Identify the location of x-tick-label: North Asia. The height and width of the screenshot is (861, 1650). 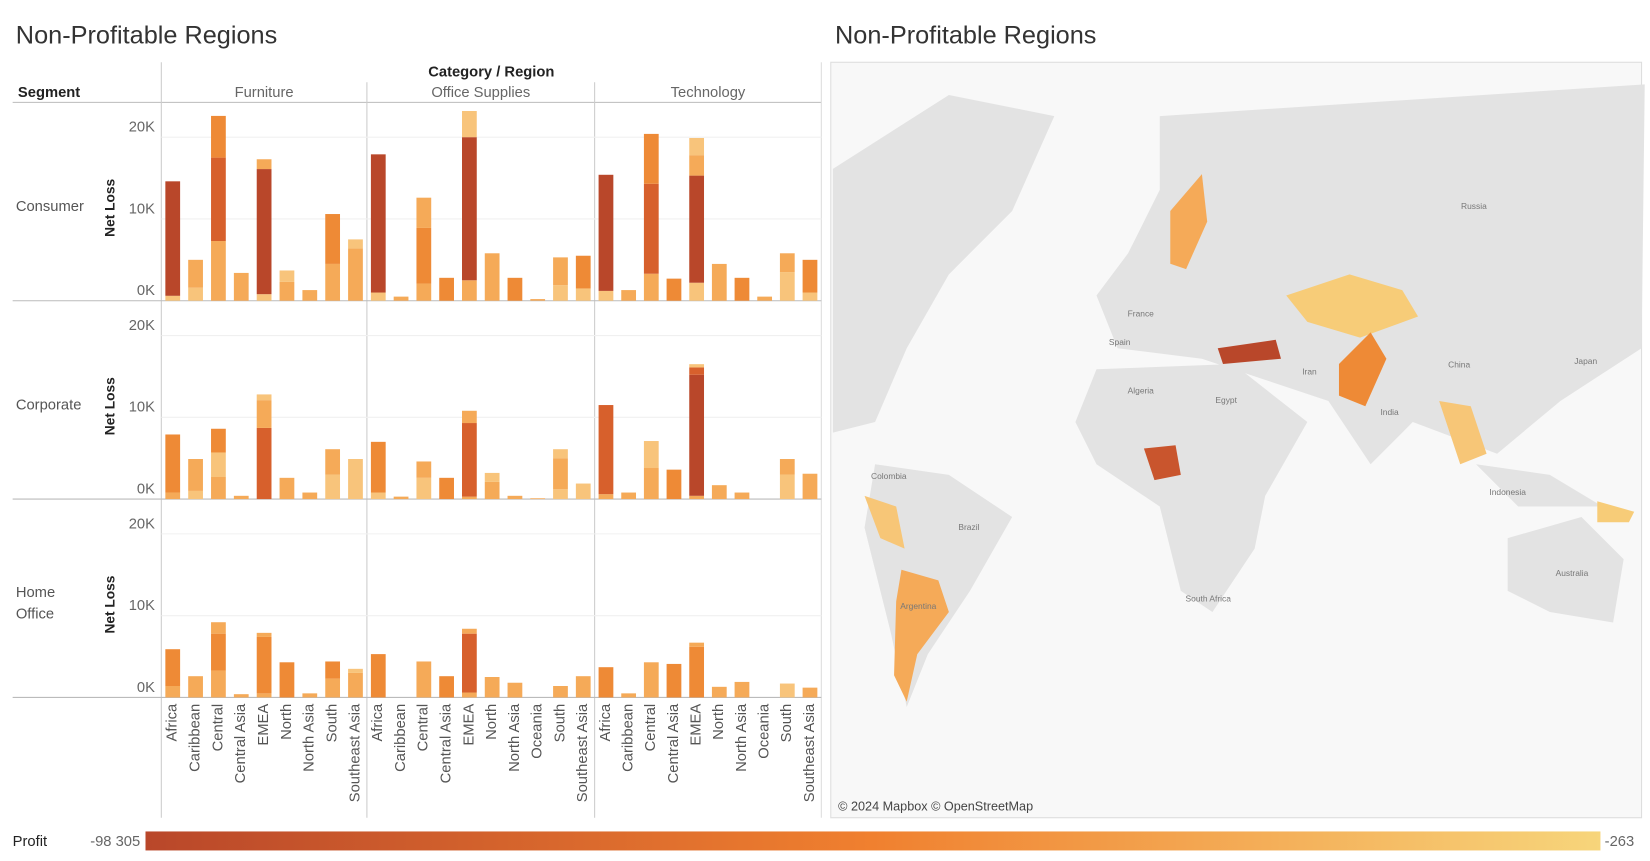
(310, 737).